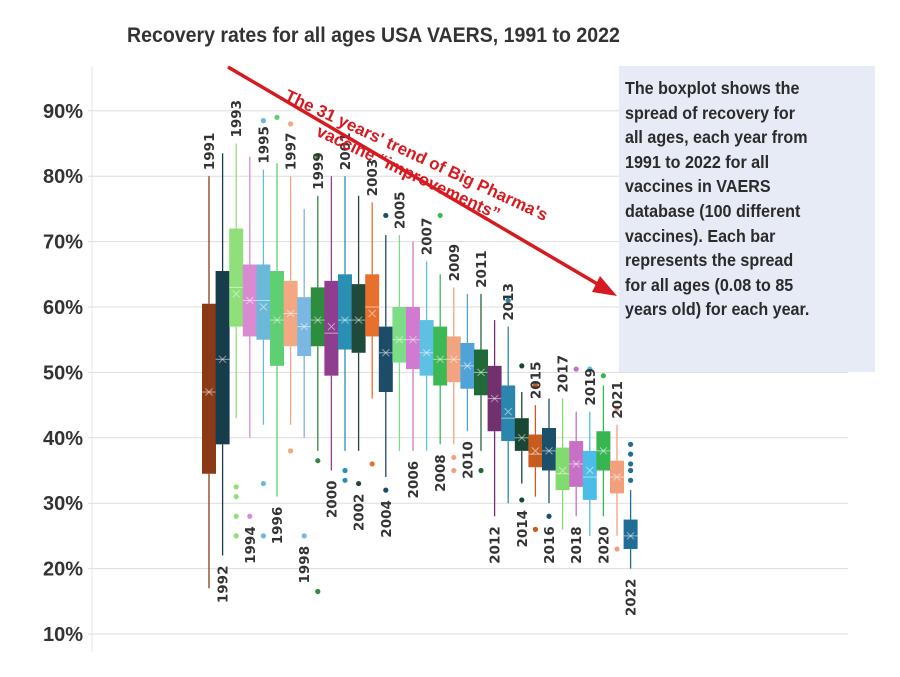  Describe the element at coordinates (400, 210) in the screenshot. I see `year-label: 2005` at that location.